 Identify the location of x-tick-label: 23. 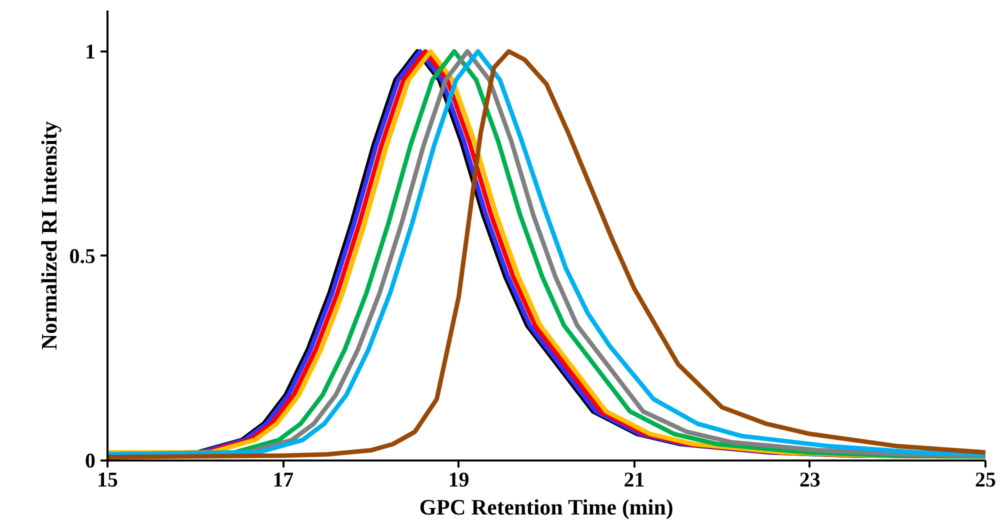
(809, 480).